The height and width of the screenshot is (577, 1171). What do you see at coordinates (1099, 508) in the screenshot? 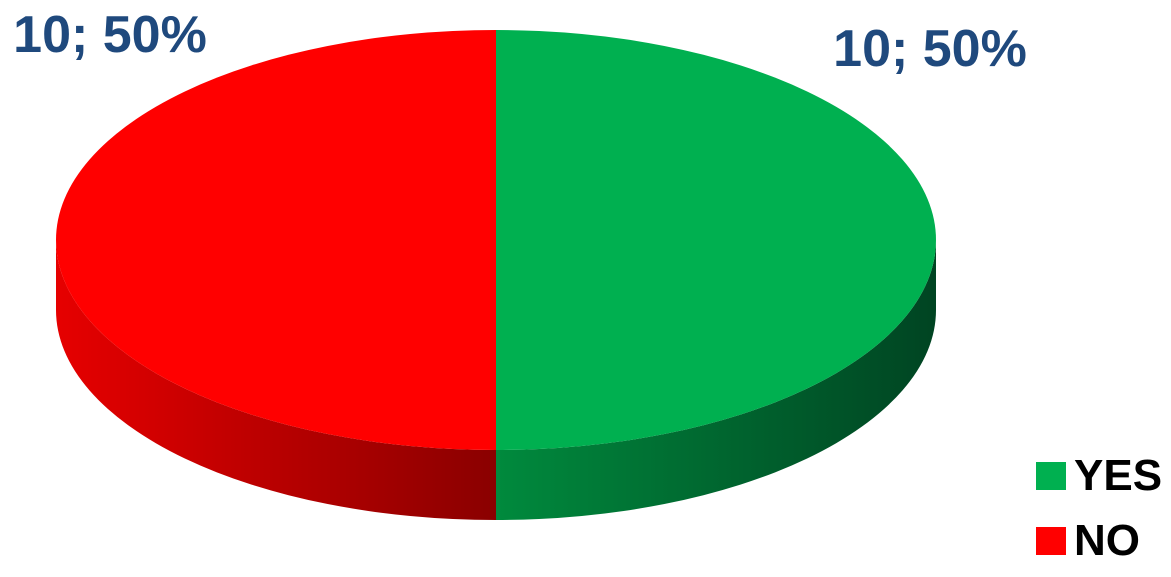
I see `legend: YES NO` at bounding box center [1099, 508].